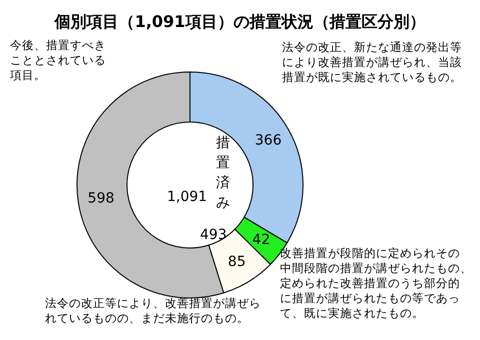 Image resolution: width=480 pixels, height=340 pixels. I want to click on data-label: 598, so click(101, 198).